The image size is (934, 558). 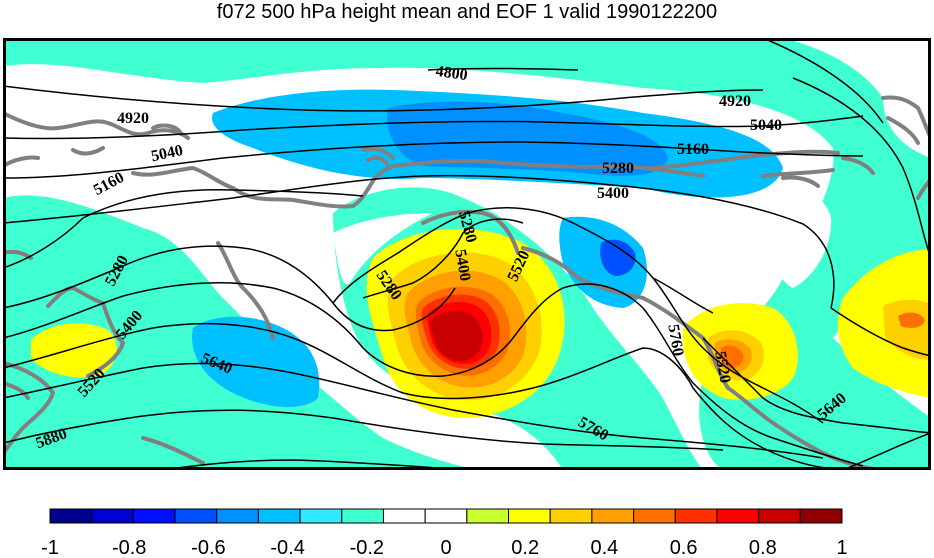 I want to click on colorbar-tick-label: 1, so click(x=841, y=547).